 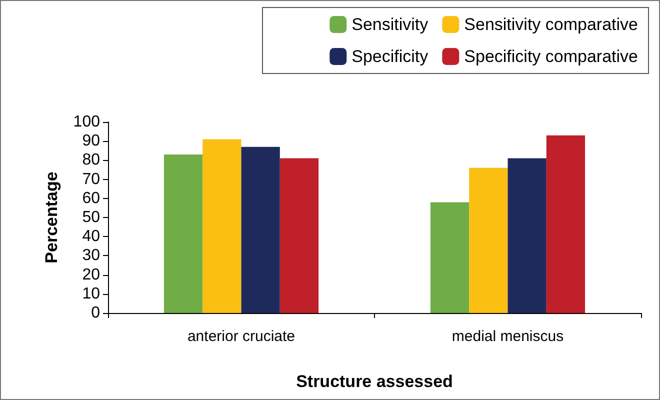 What do you see at coordinates (241, 336) in the screenshot?
I see `x-tick-label: anterior cruciate` at bounding box center [241, 336].